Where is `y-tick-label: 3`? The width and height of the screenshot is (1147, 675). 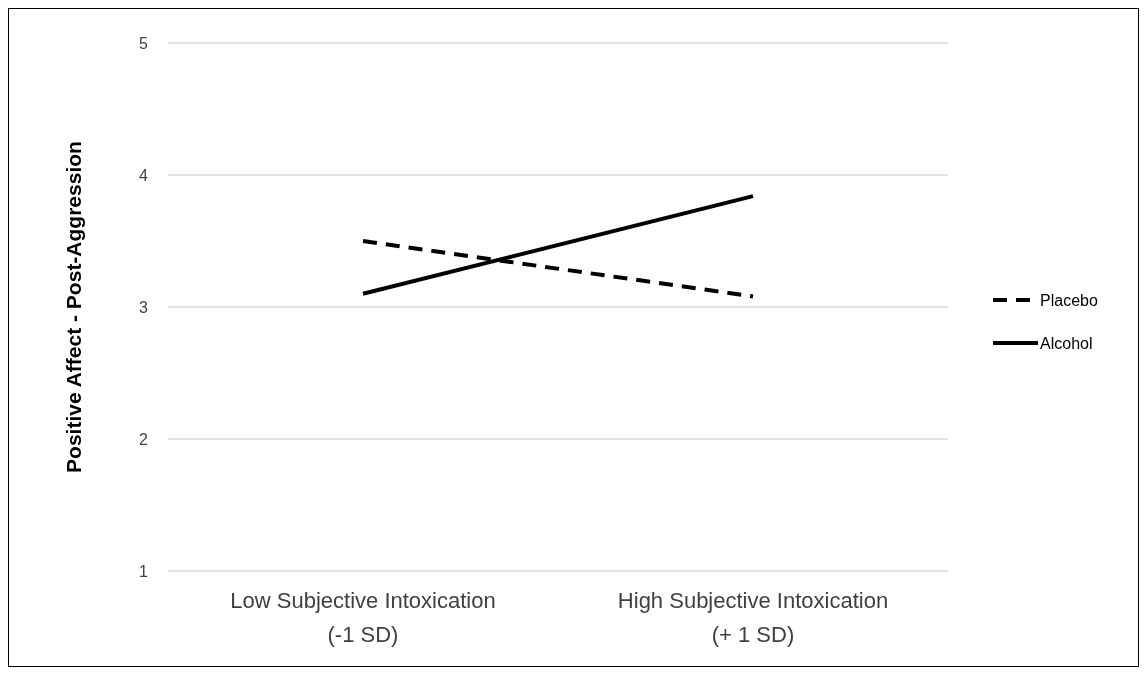 y-tick-label: 3 is located at coordinates (144, 307).